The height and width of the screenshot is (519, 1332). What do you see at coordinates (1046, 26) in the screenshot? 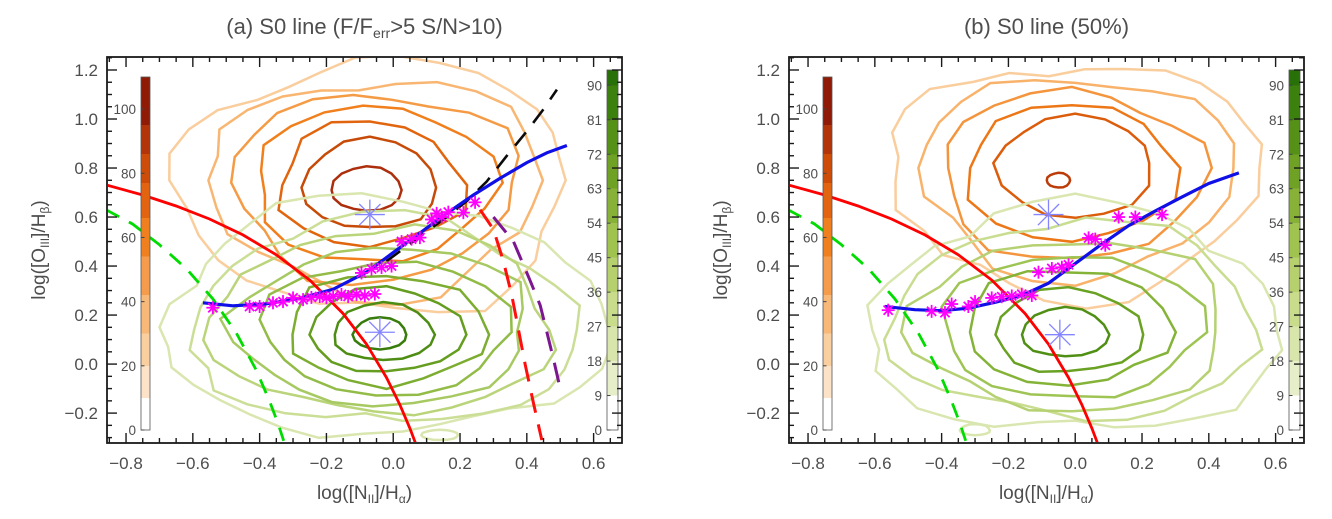
I see `panel-b-title: (b) S0 line (50%)` at bounding box center [1046, 26].